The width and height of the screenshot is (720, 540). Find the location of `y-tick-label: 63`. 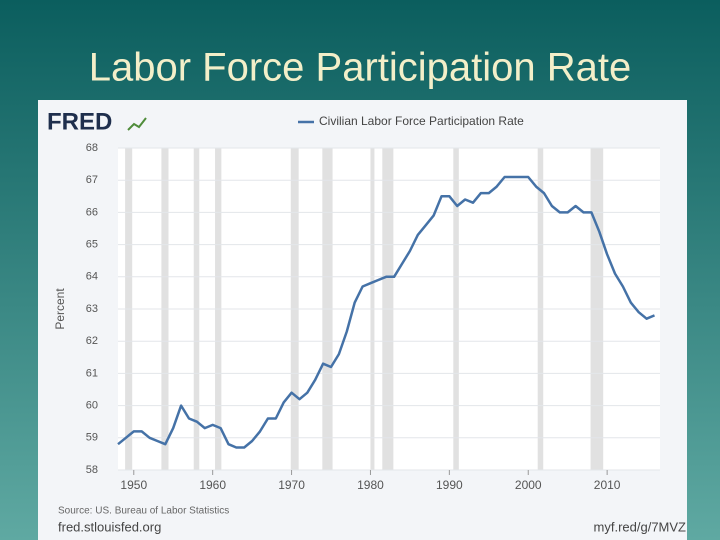

y-tick-label: 63 is located at coordinates (92, 309).